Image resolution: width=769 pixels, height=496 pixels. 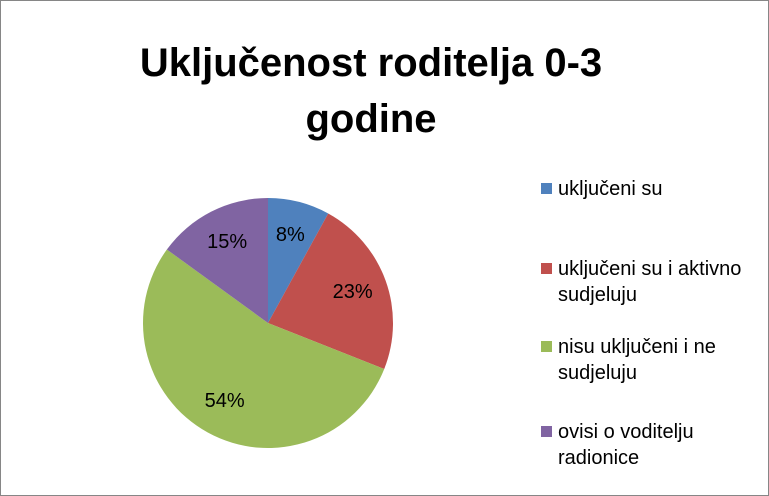 I want to click on chart-title: Uključenost roditelja 0-3 godine, so click(x=371, y=91).